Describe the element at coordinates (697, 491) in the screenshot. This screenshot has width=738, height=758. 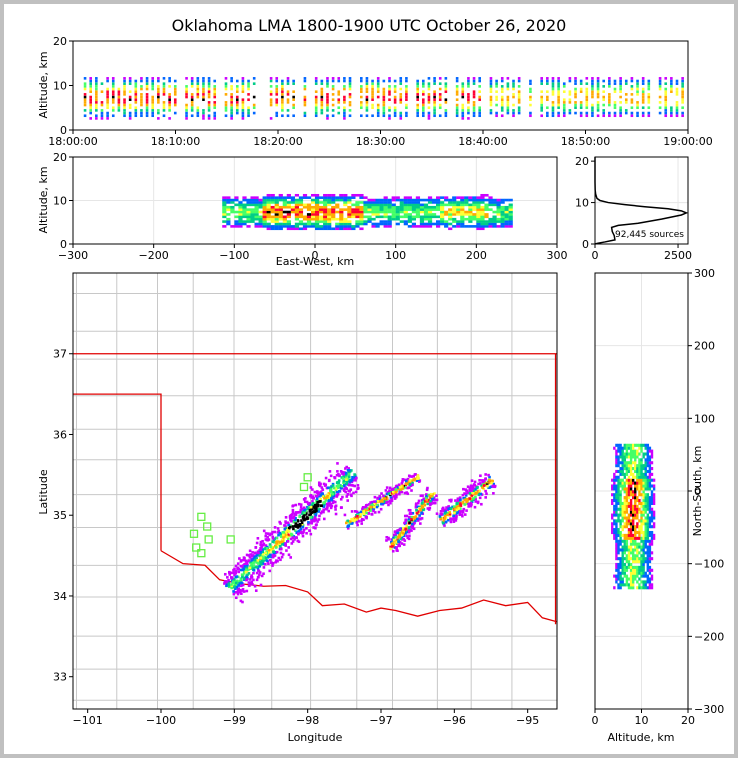
I see `north-south-ylabel: North-South, km` at that location.